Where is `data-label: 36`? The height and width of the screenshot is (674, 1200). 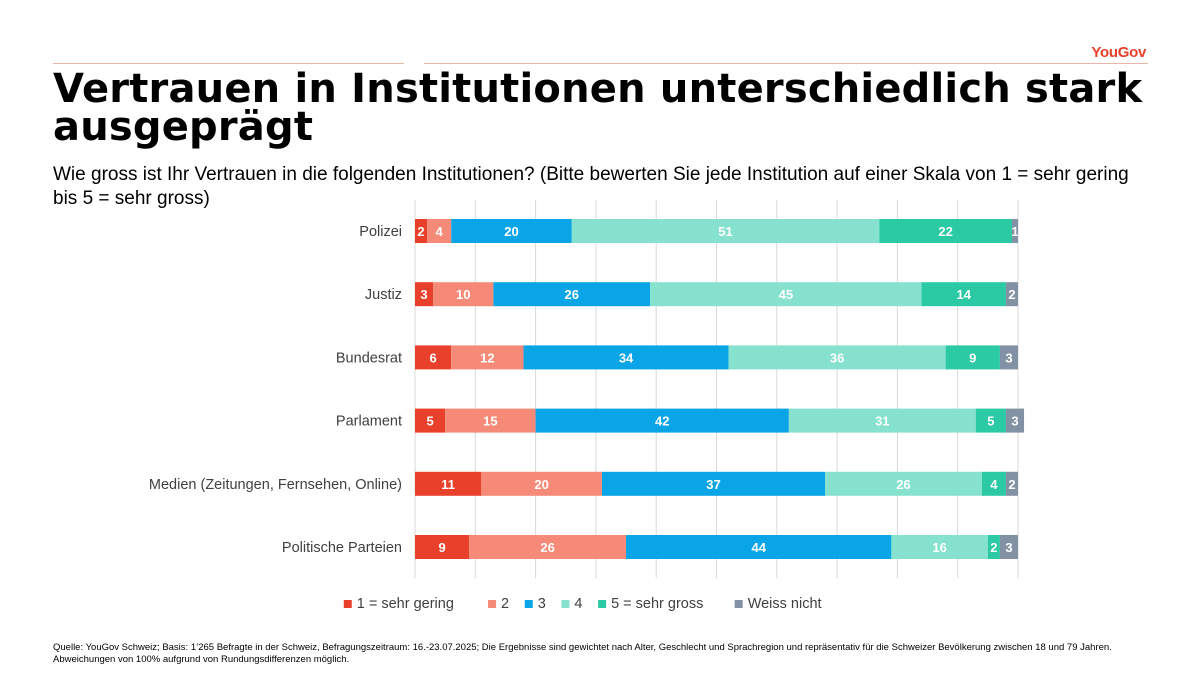
data-label: 36 is located at coordinates (837, 357).